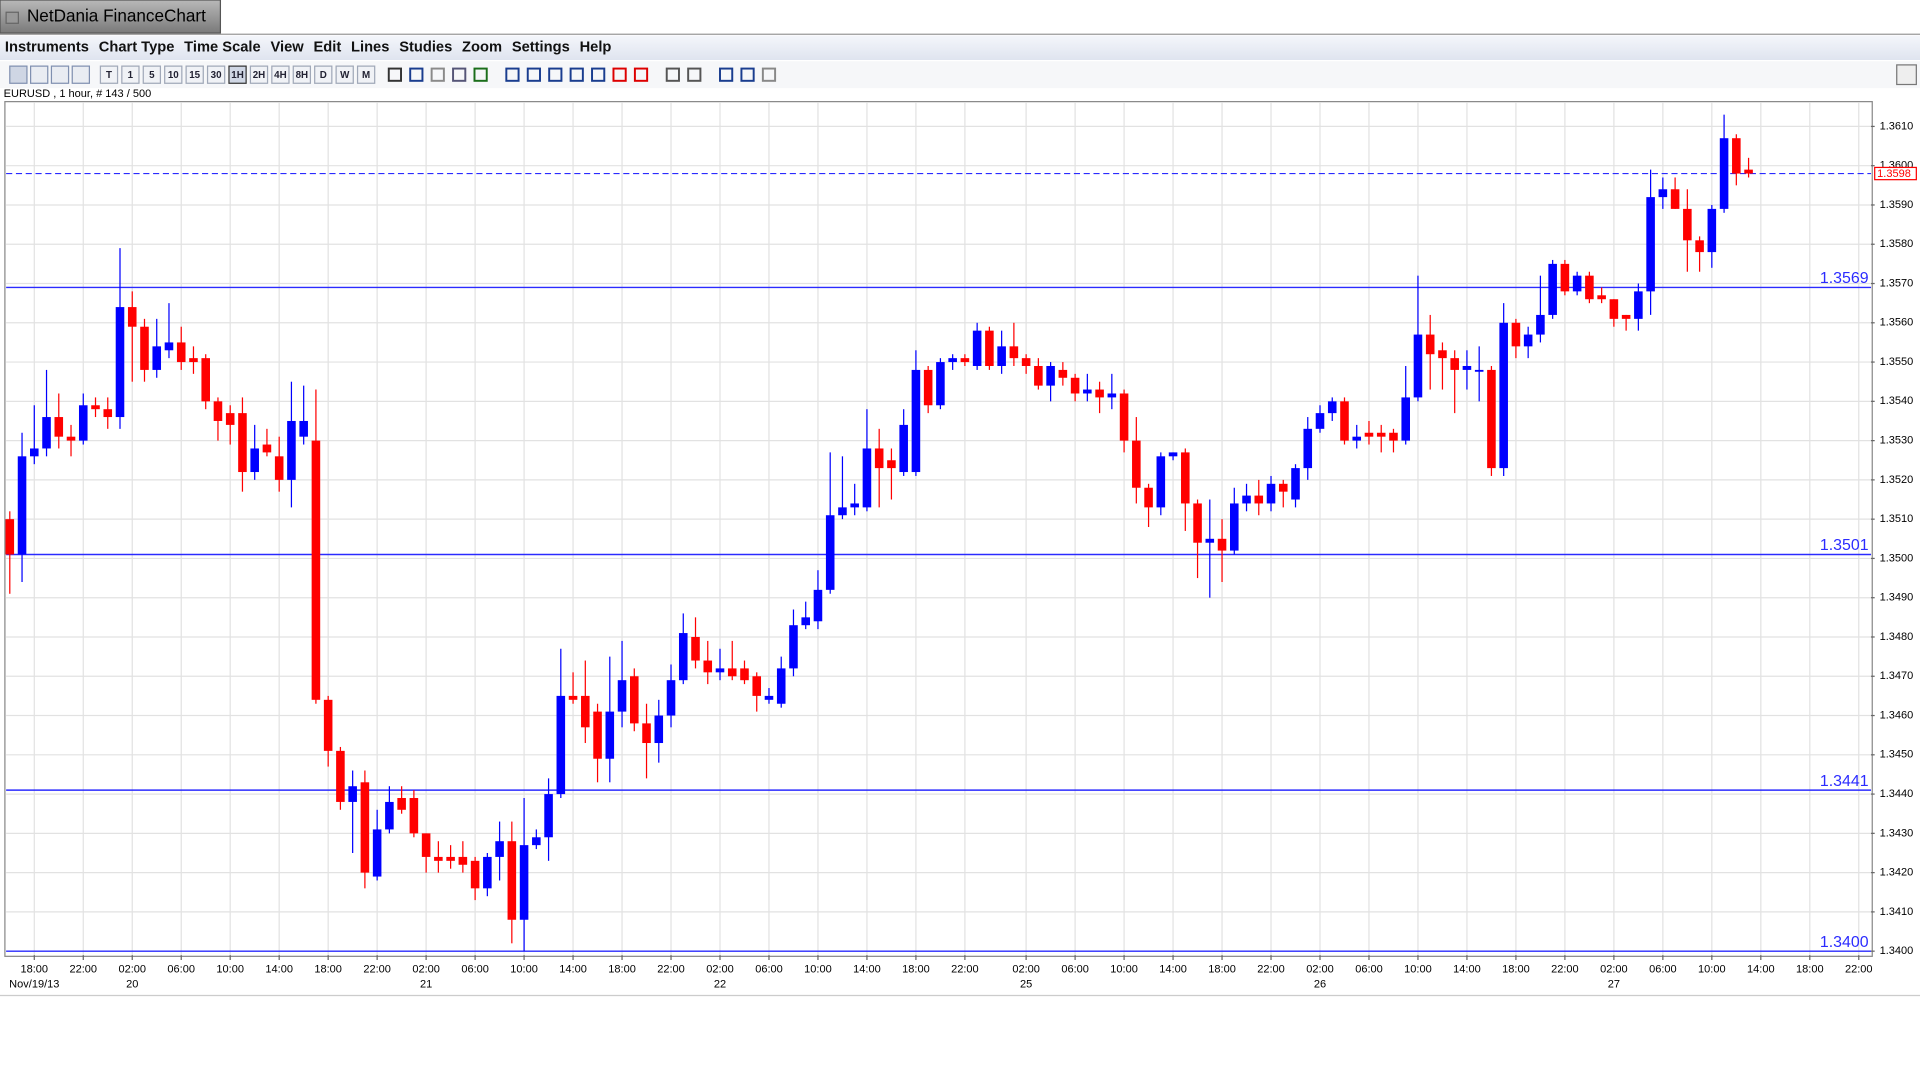 This screenshot has height=1086, width=1920. What do you see at coordinates (137, 48) in the screenshot?
I see `menu-item: Chart Type` at bounding box center [137, 48].